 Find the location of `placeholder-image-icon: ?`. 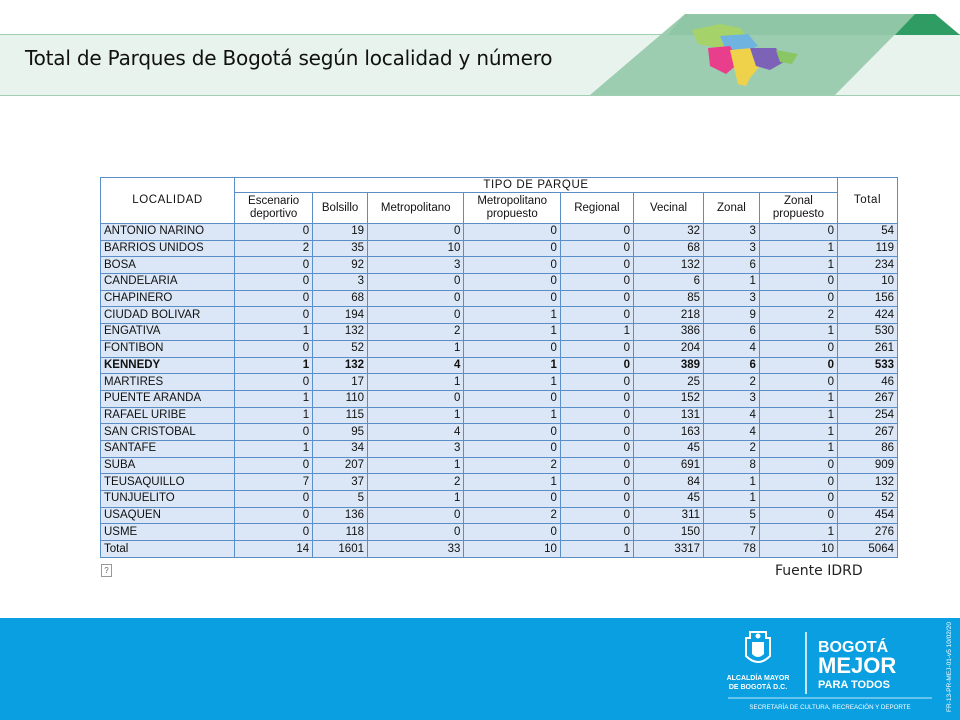

placeholder-image-icon: ? is located at coordinates (106, 570).